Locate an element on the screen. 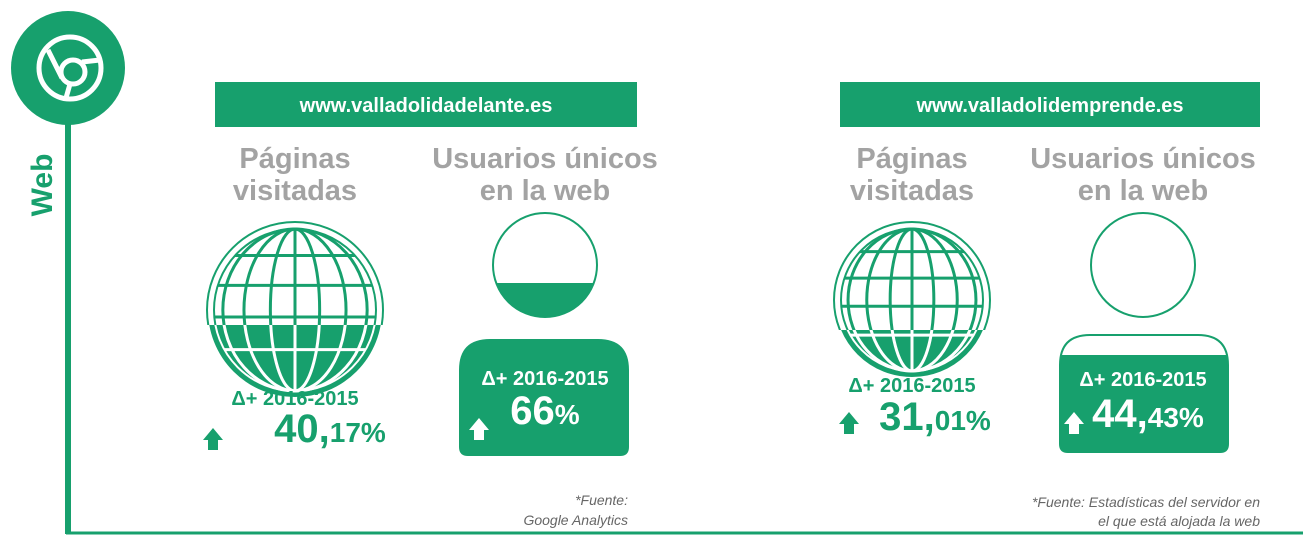 The height and width of the screenshot is (536, 1303). head-fill is located at coordinates (545, 300).